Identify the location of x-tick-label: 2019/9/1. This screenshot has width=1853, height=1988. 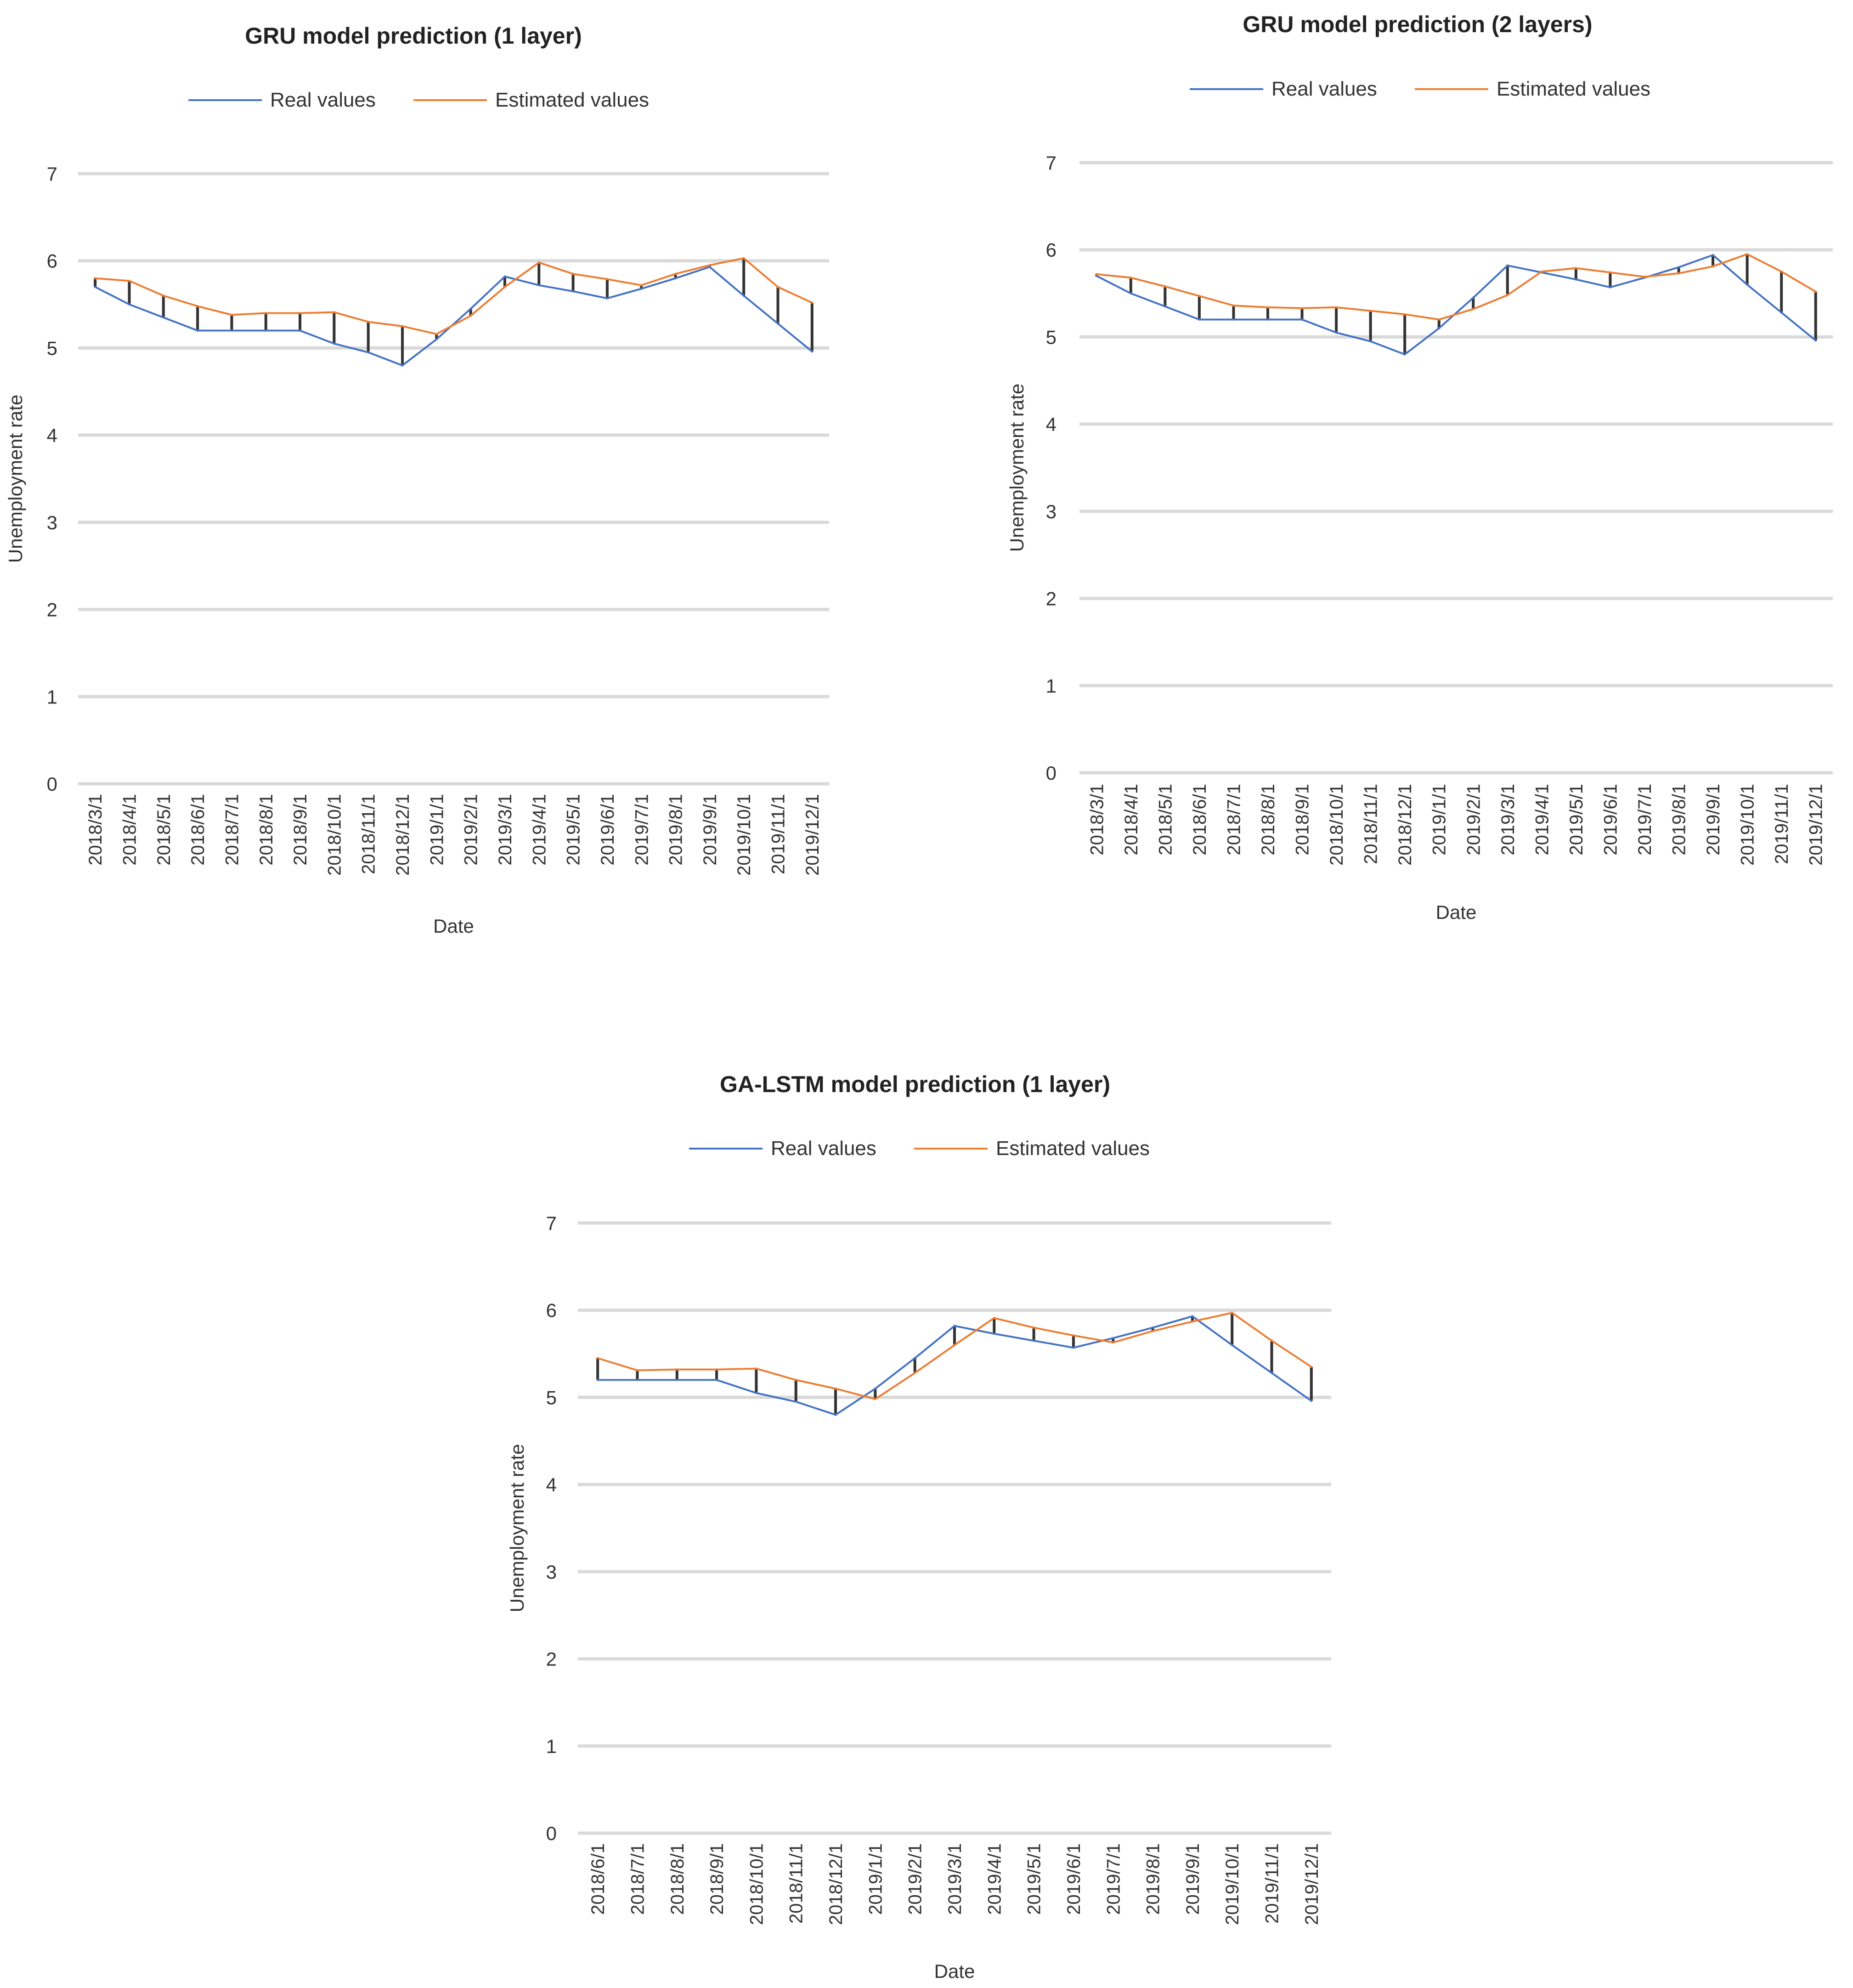
(1193, 1879).